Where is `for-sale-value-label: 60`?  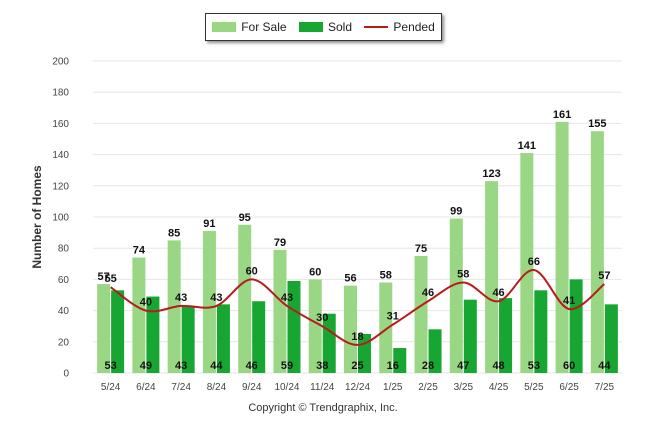 for-sale-value-label: 60 is located at coordinates (315, 272).